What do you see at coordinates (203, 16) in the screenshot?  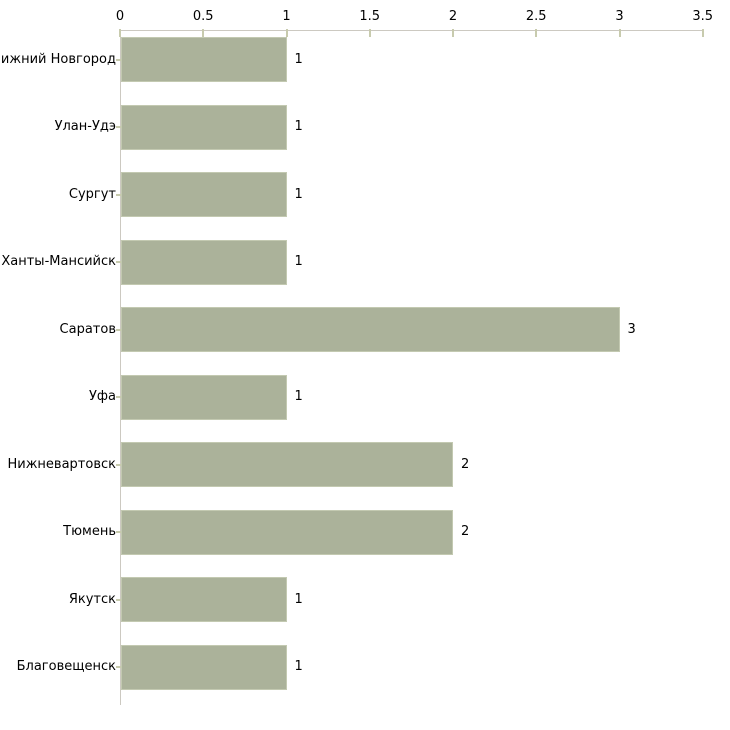 I see `x-axis-tick-label: 0.5` at bounding box center [203, 16].